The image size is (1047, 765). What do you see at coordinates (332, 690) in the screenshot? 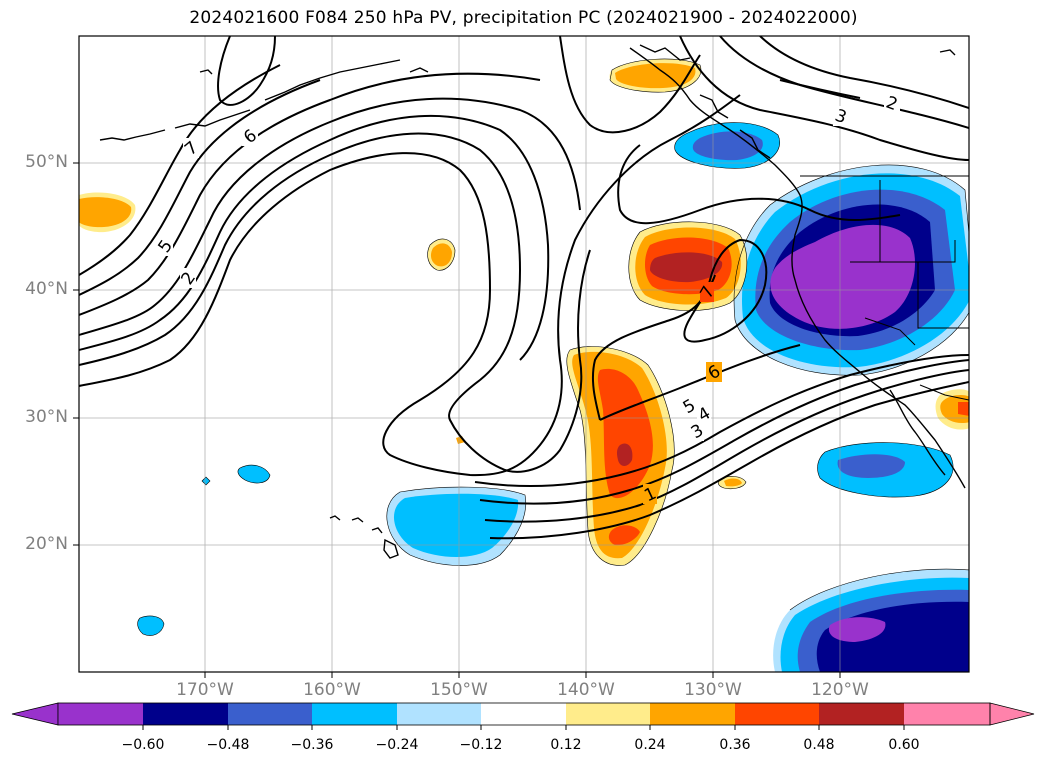
I see `lon-label-160w: 160°W` at bounding box center [332, 690].